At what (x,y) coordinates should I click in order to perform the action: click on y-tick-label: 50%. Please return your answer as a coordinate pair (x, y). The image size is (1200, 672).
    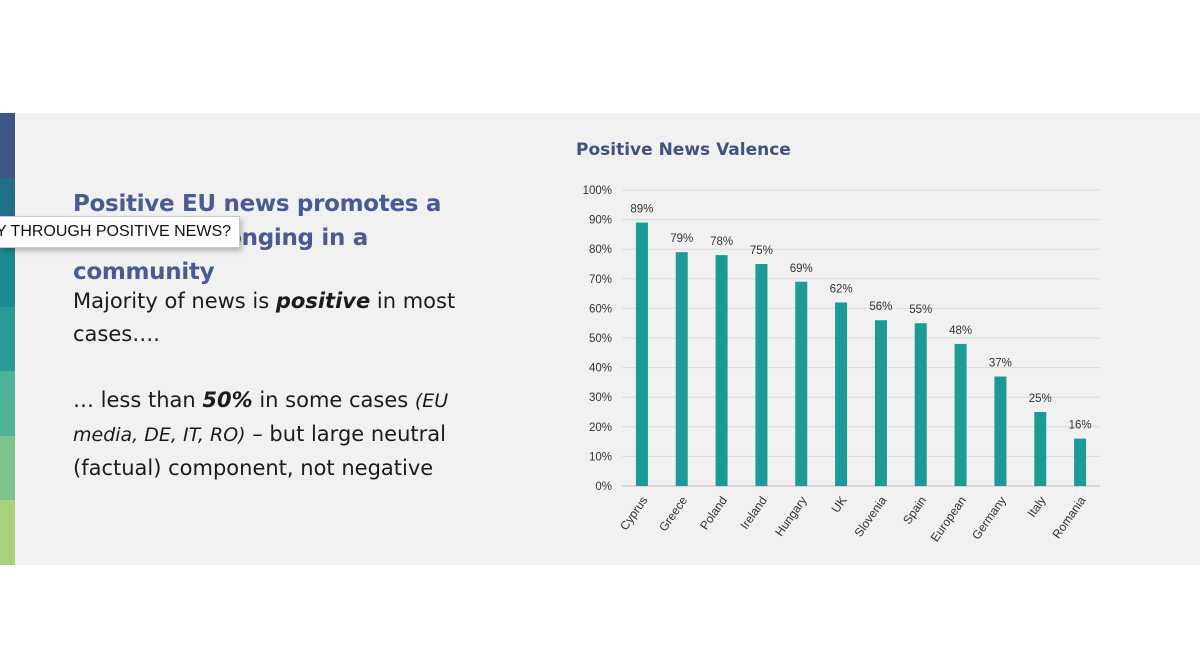
    Looking at the image, I should click on (600, 339).